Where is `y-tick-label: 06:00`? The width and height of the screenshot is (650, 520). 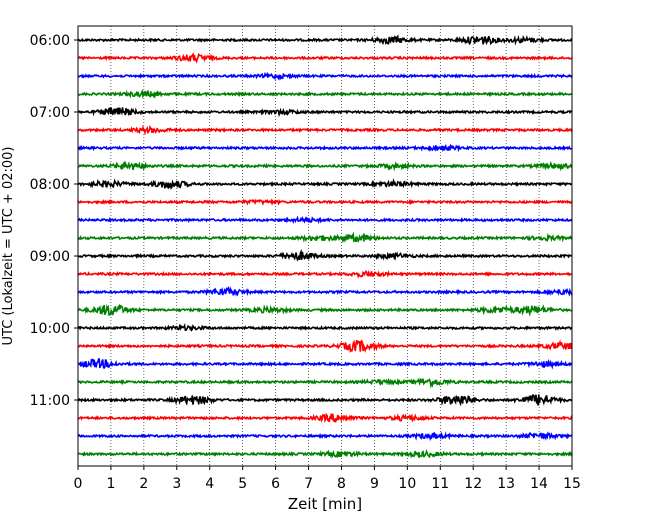
y-tick-label: 06:00 is located at coordinates (50, 41).